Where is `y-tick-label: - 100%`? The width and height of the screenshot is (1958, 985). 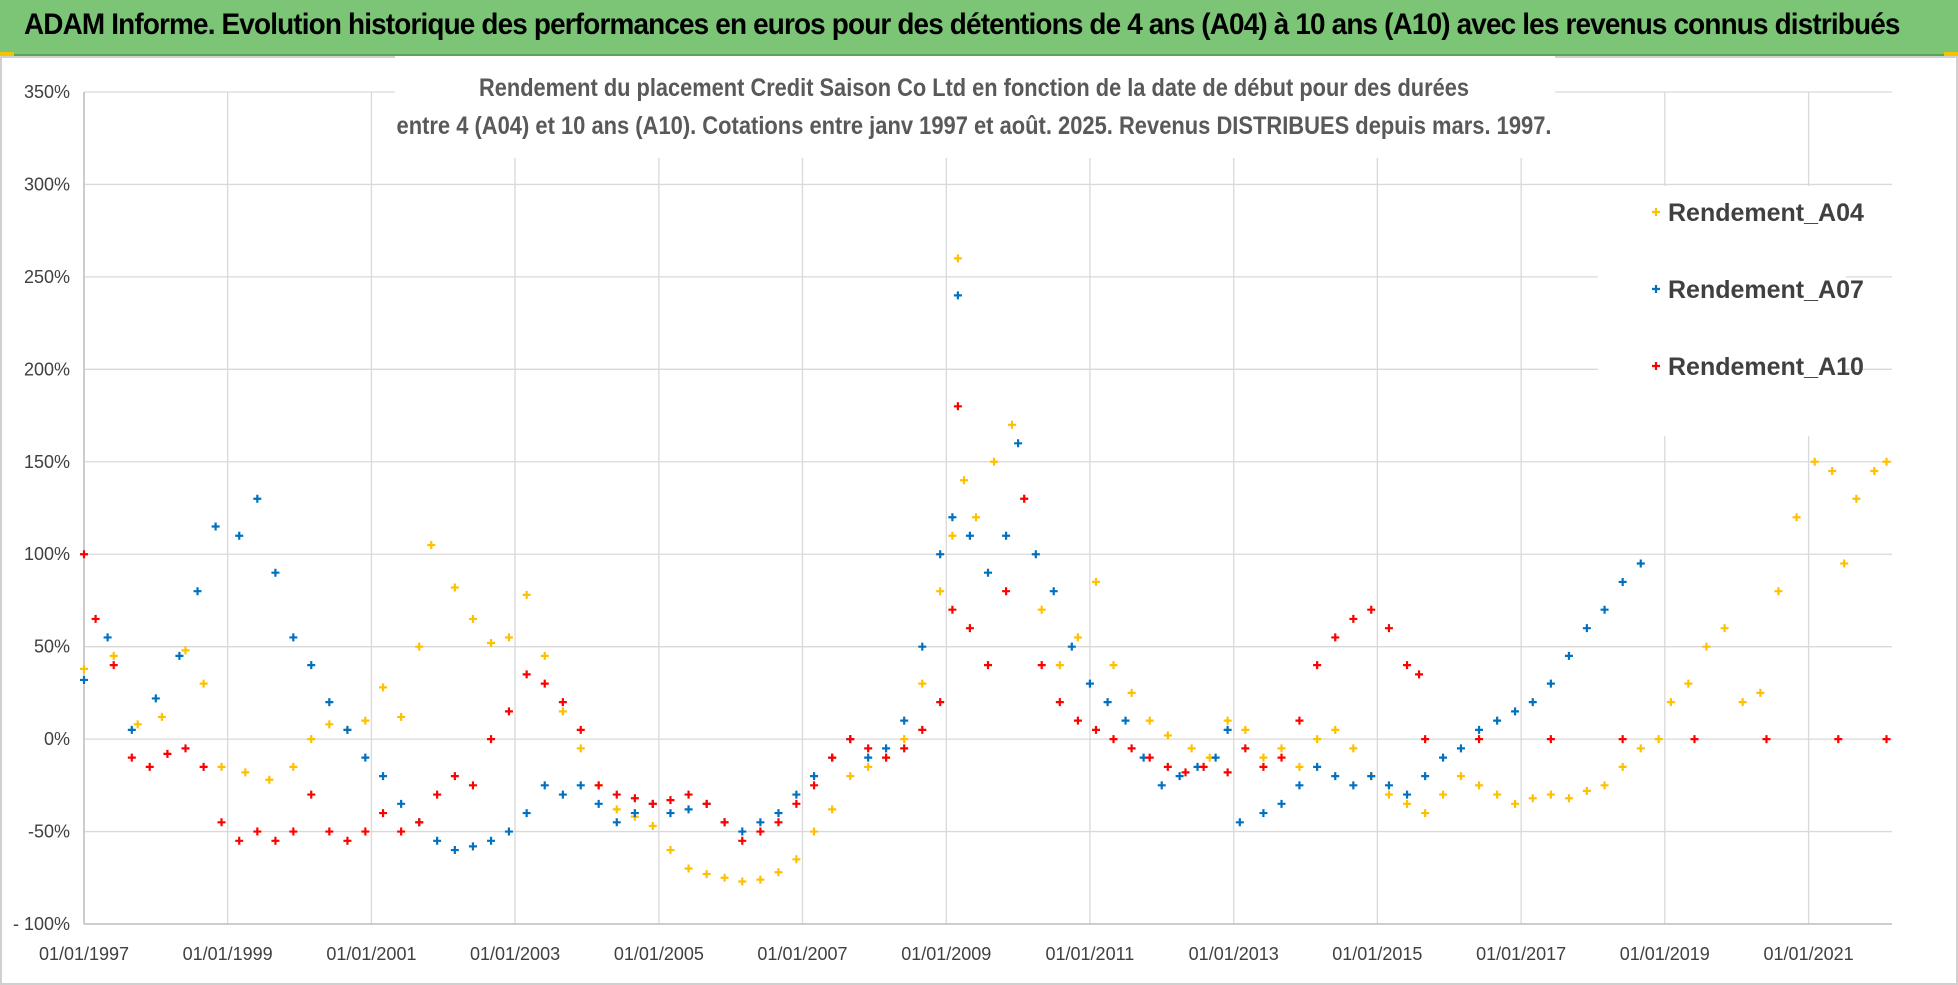 y-tick-label: - 100% is located at coordinates (41, 924).